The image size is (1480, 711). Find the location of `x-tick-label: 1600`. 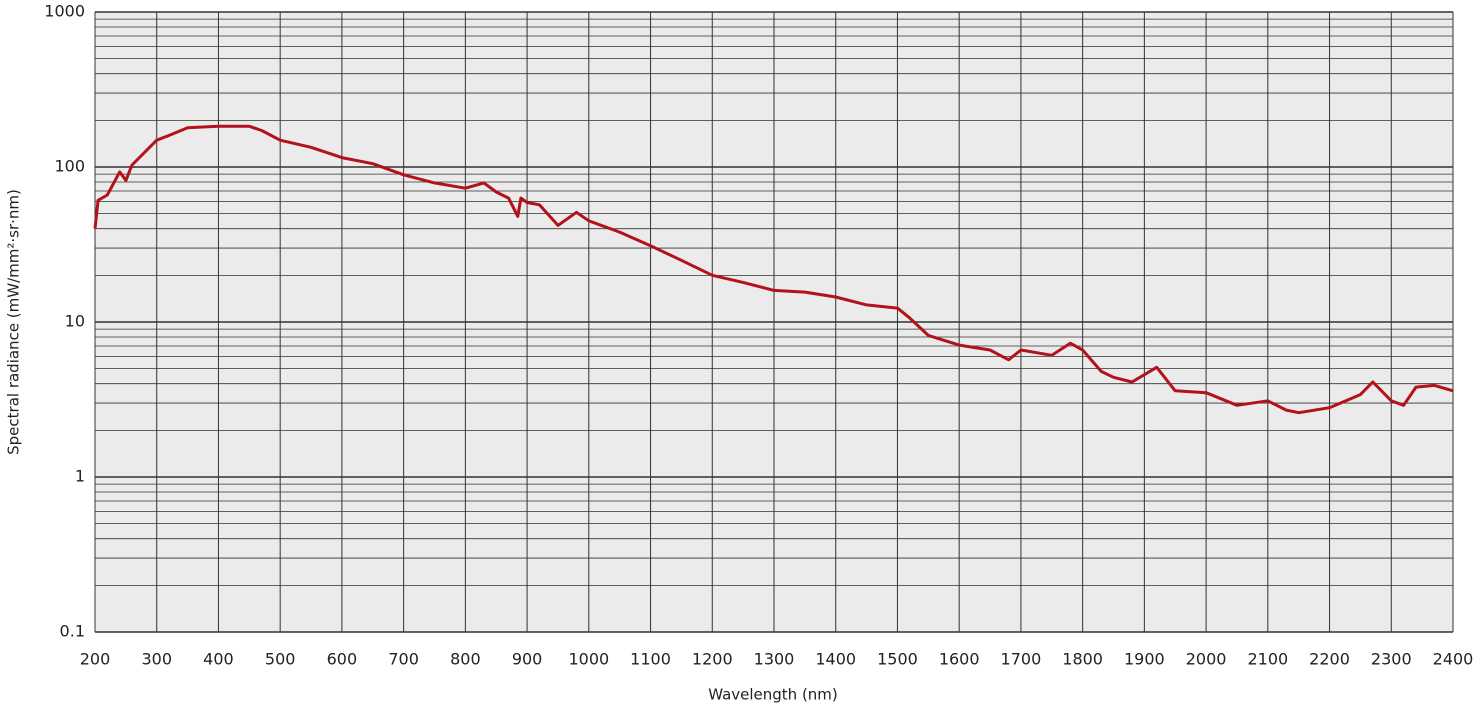

x-tick-label: 1600 is located at coordinates (959, 659).